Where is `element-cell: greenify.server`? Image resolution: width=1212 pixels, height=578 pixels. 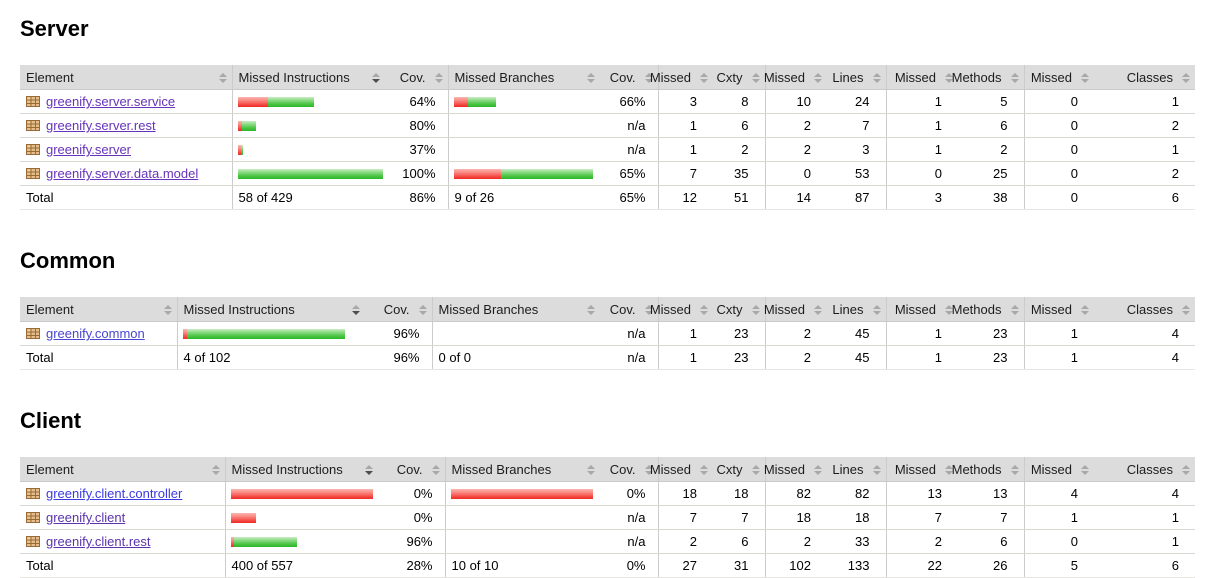 element-cell: greenify.server is located at coordinates (126, 149).